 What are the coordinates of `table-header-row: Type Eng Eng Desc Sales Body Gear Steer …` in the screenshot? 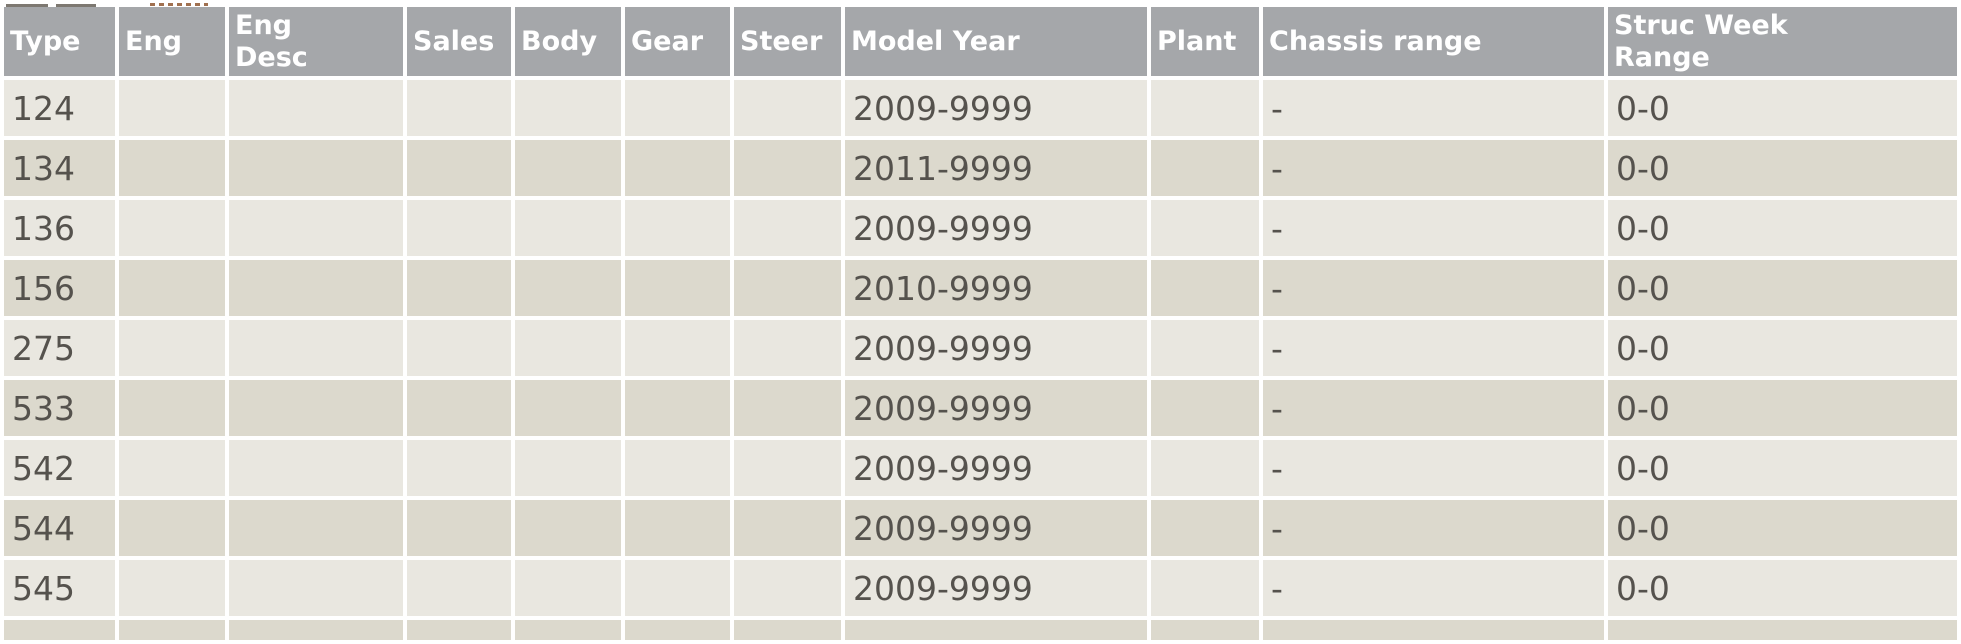 It's located at (980, 41).